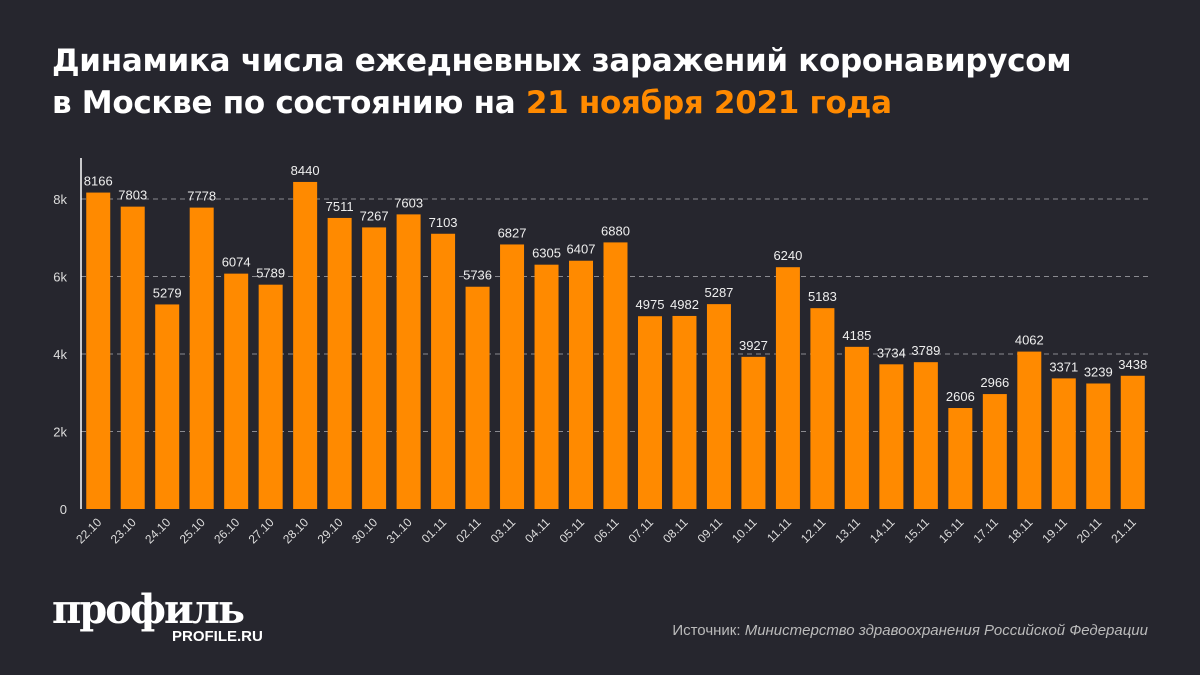 Image resolution: width=1200 pixels, height=675 pixels. I want to click on data-label: 7103, so click(443, 222).